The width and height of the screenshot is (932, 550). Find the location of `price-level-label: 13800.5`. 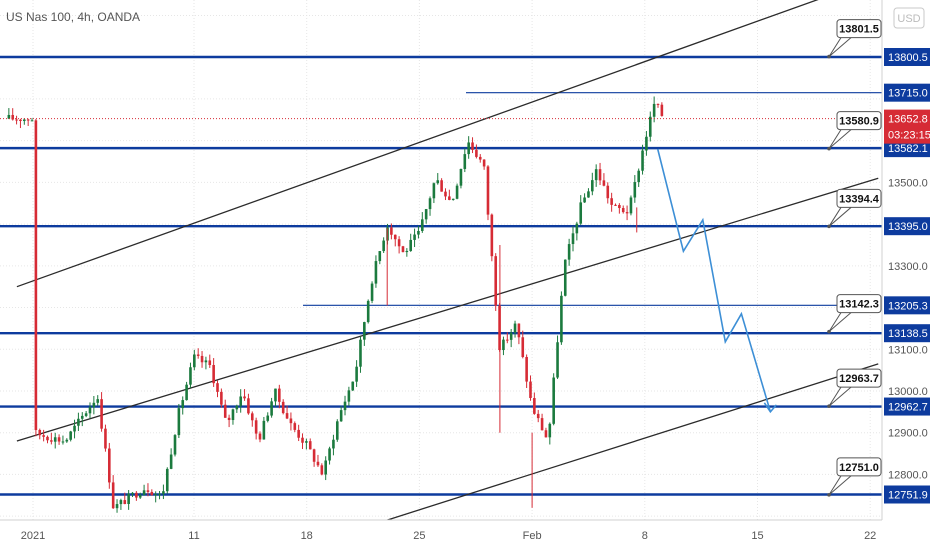

price-level-label: 13800.5 is located at coordinates (908, 58).